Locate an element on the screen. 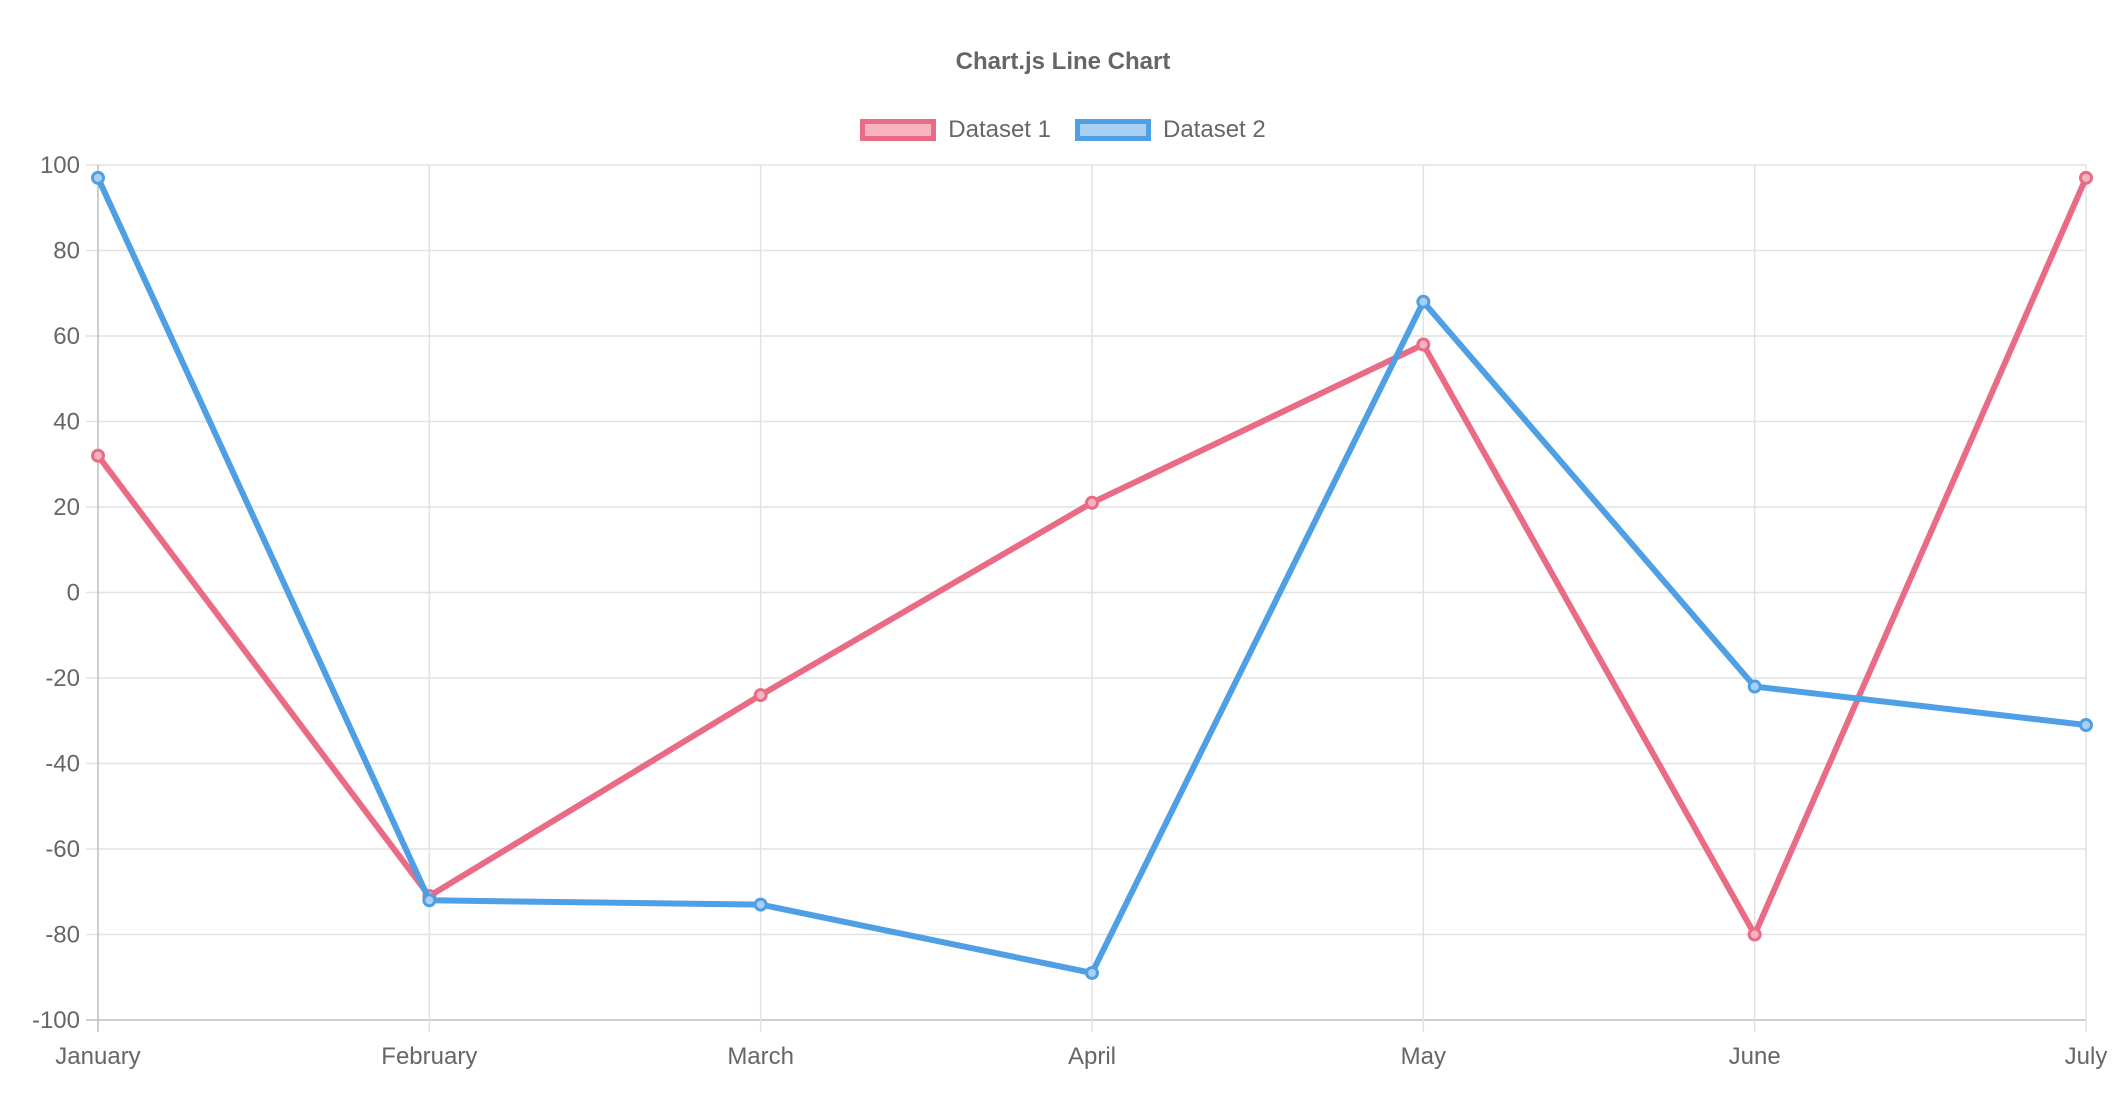  x-tick-label: January is located at coordinates (97, 1056).